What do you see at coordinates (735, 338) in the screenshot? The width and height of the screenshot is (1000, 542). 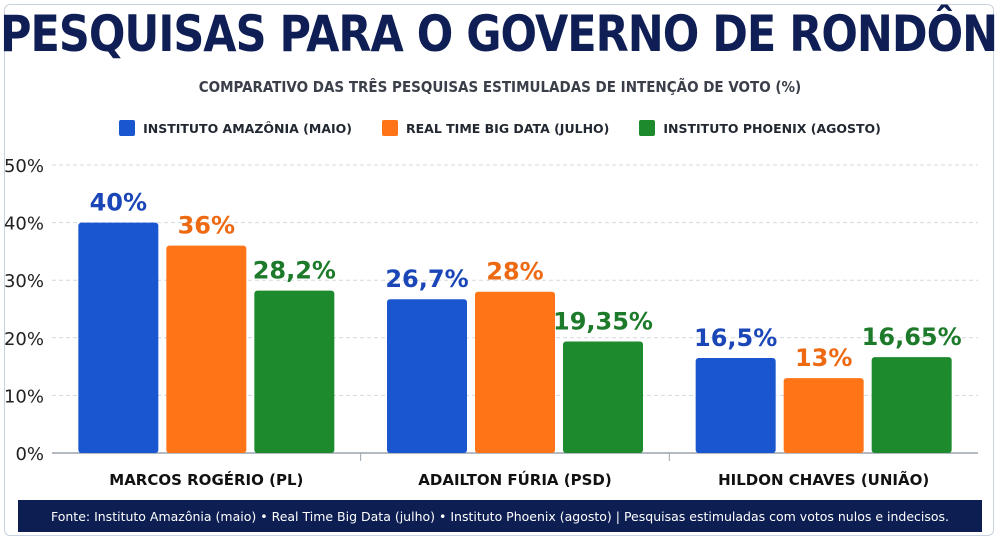 I see `data-label: 16,5%` at bounding box center [735, 338].